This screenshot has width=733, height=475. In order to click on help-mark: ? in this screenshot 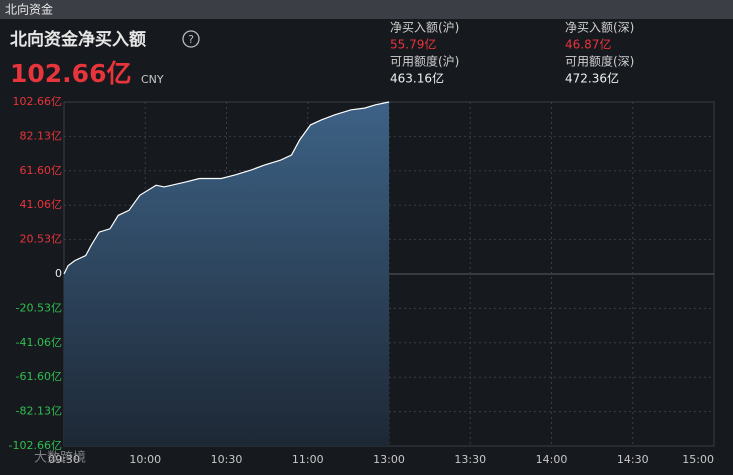, I will do `click(191, 39)`.